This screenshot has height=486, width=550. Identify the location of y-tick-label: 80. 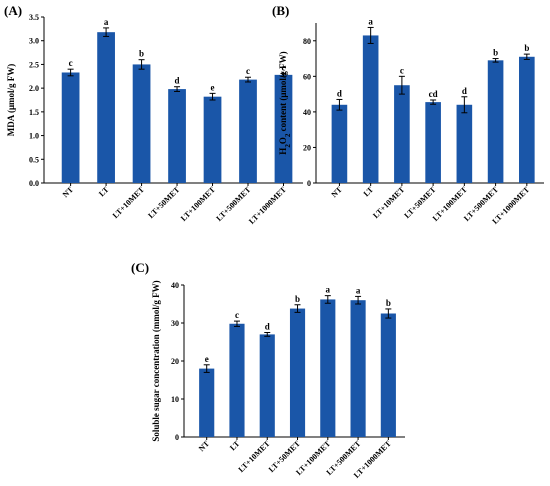
(307, 41).